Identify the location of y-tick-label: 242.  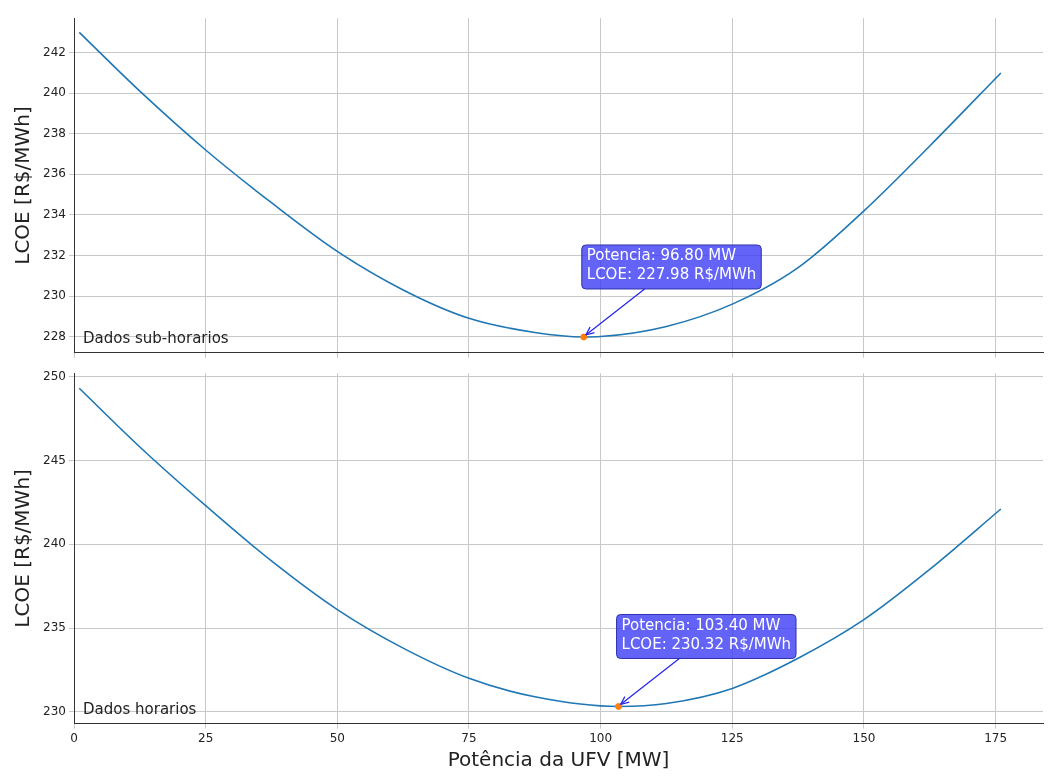
(54, 51).